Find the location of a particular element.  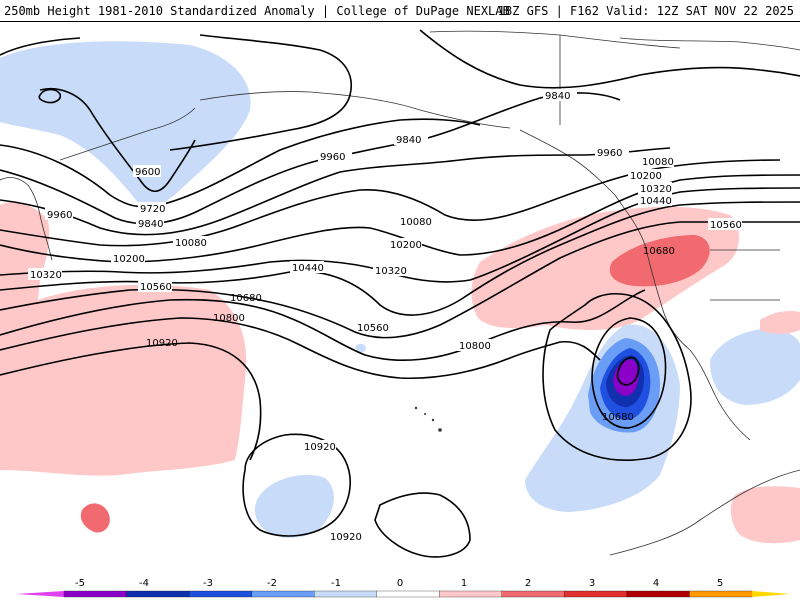

legend-tick: -4 is located at coordinates (144, 583).